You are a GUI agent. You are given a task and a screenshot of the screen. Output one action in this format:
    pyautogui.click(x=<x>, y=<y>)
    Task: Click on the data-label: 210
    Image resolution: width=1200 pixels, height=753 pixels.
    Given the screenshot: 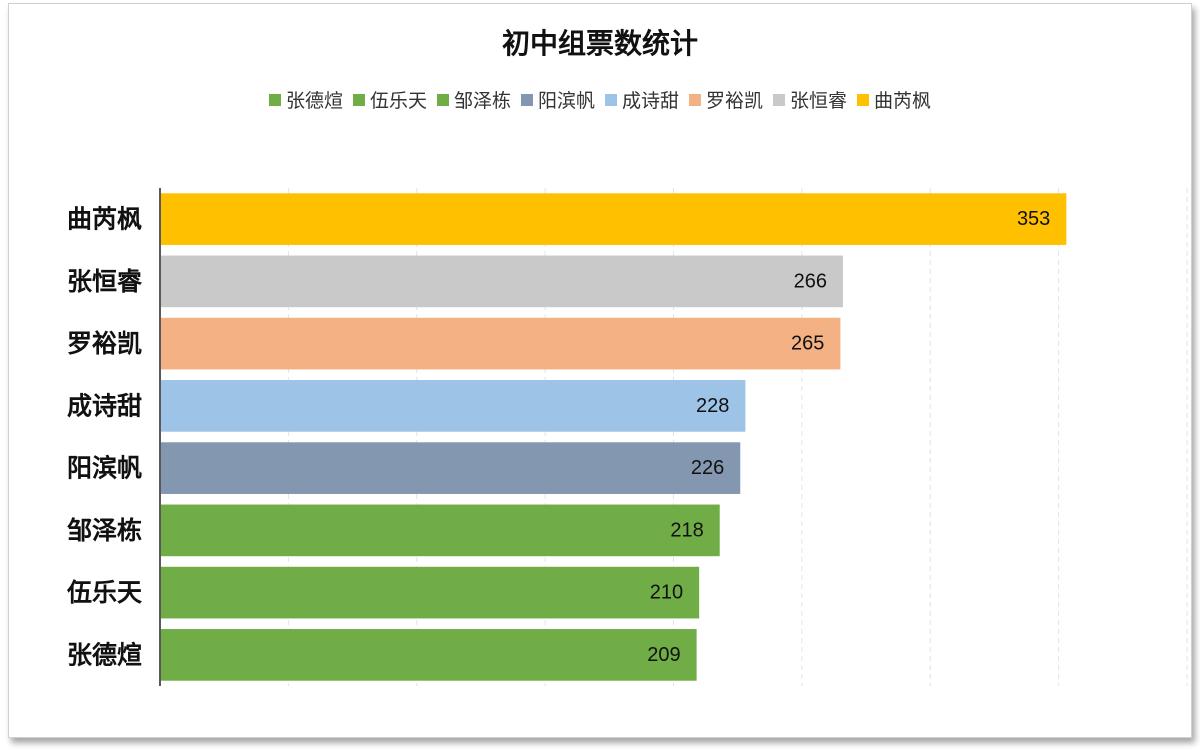 What is the action you would take?
    pyautogui.click(x=666, y=593)
    